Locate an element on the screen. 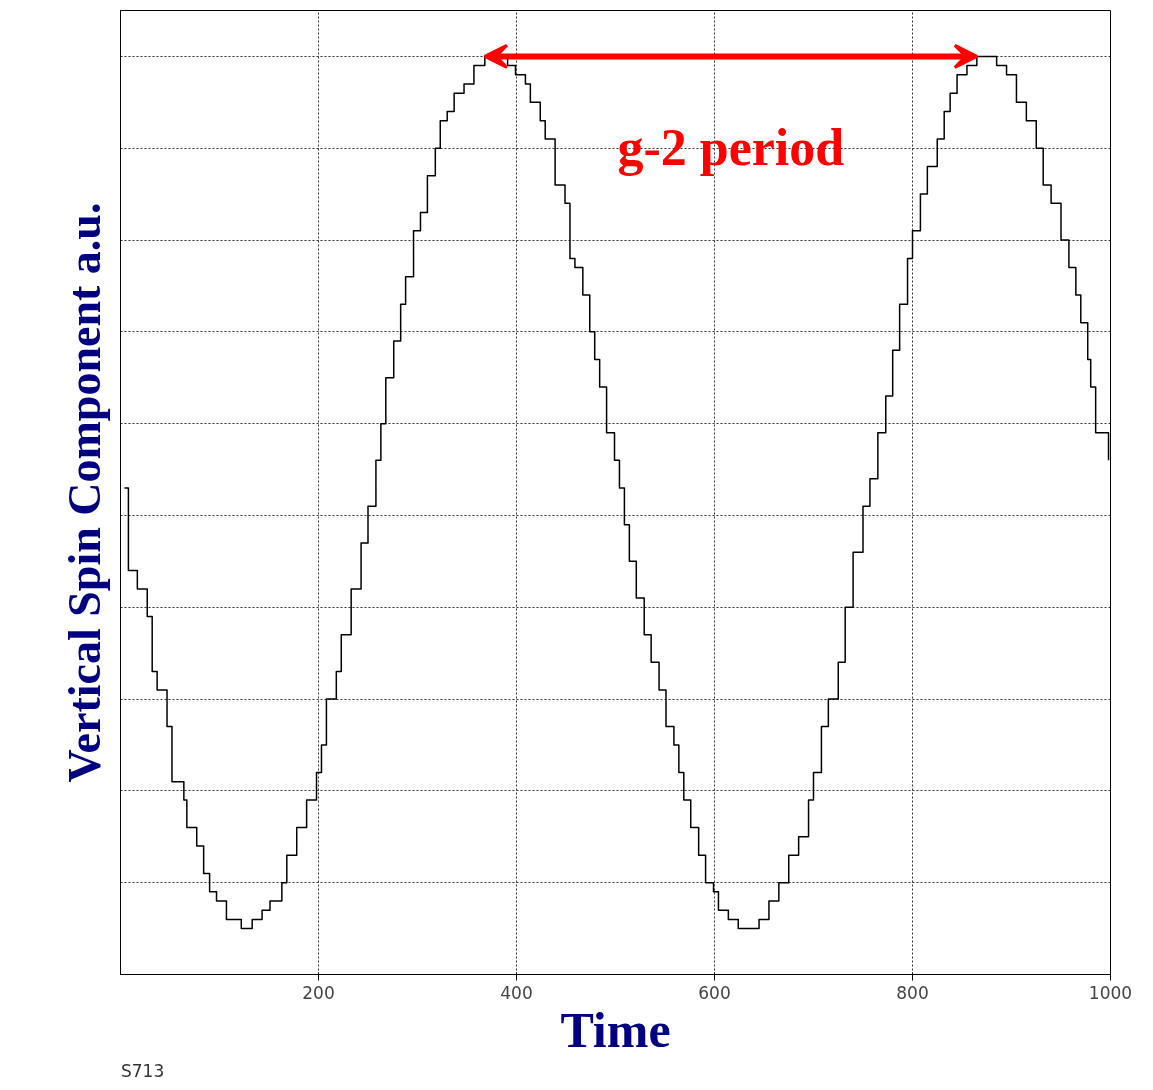 Image resolution: width=1153 pixels, height=1090 pixels. x-tick-label: 600 is located at coordinates (714, 992).